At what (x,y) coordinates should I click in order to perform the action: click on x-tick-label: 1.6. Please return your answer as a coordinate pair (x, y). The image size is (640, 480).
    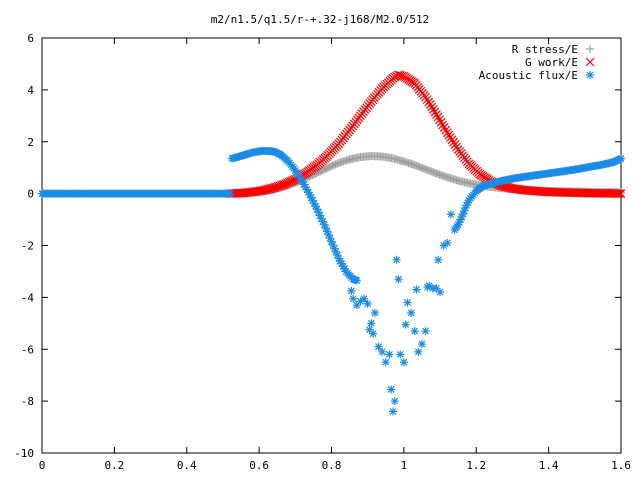
    Looking at the image, I should click on (621, 465).